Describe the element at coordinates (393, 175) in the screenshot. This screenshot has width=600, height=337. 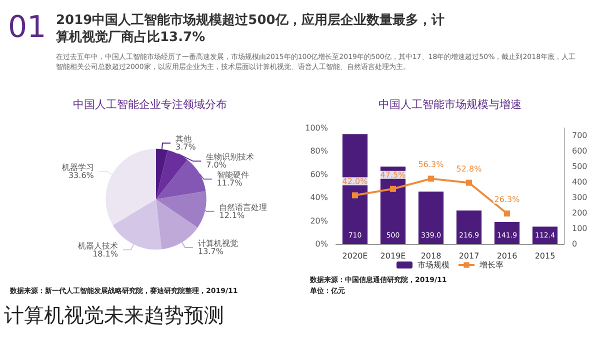
I see `data-label: 47.5%` at that location.